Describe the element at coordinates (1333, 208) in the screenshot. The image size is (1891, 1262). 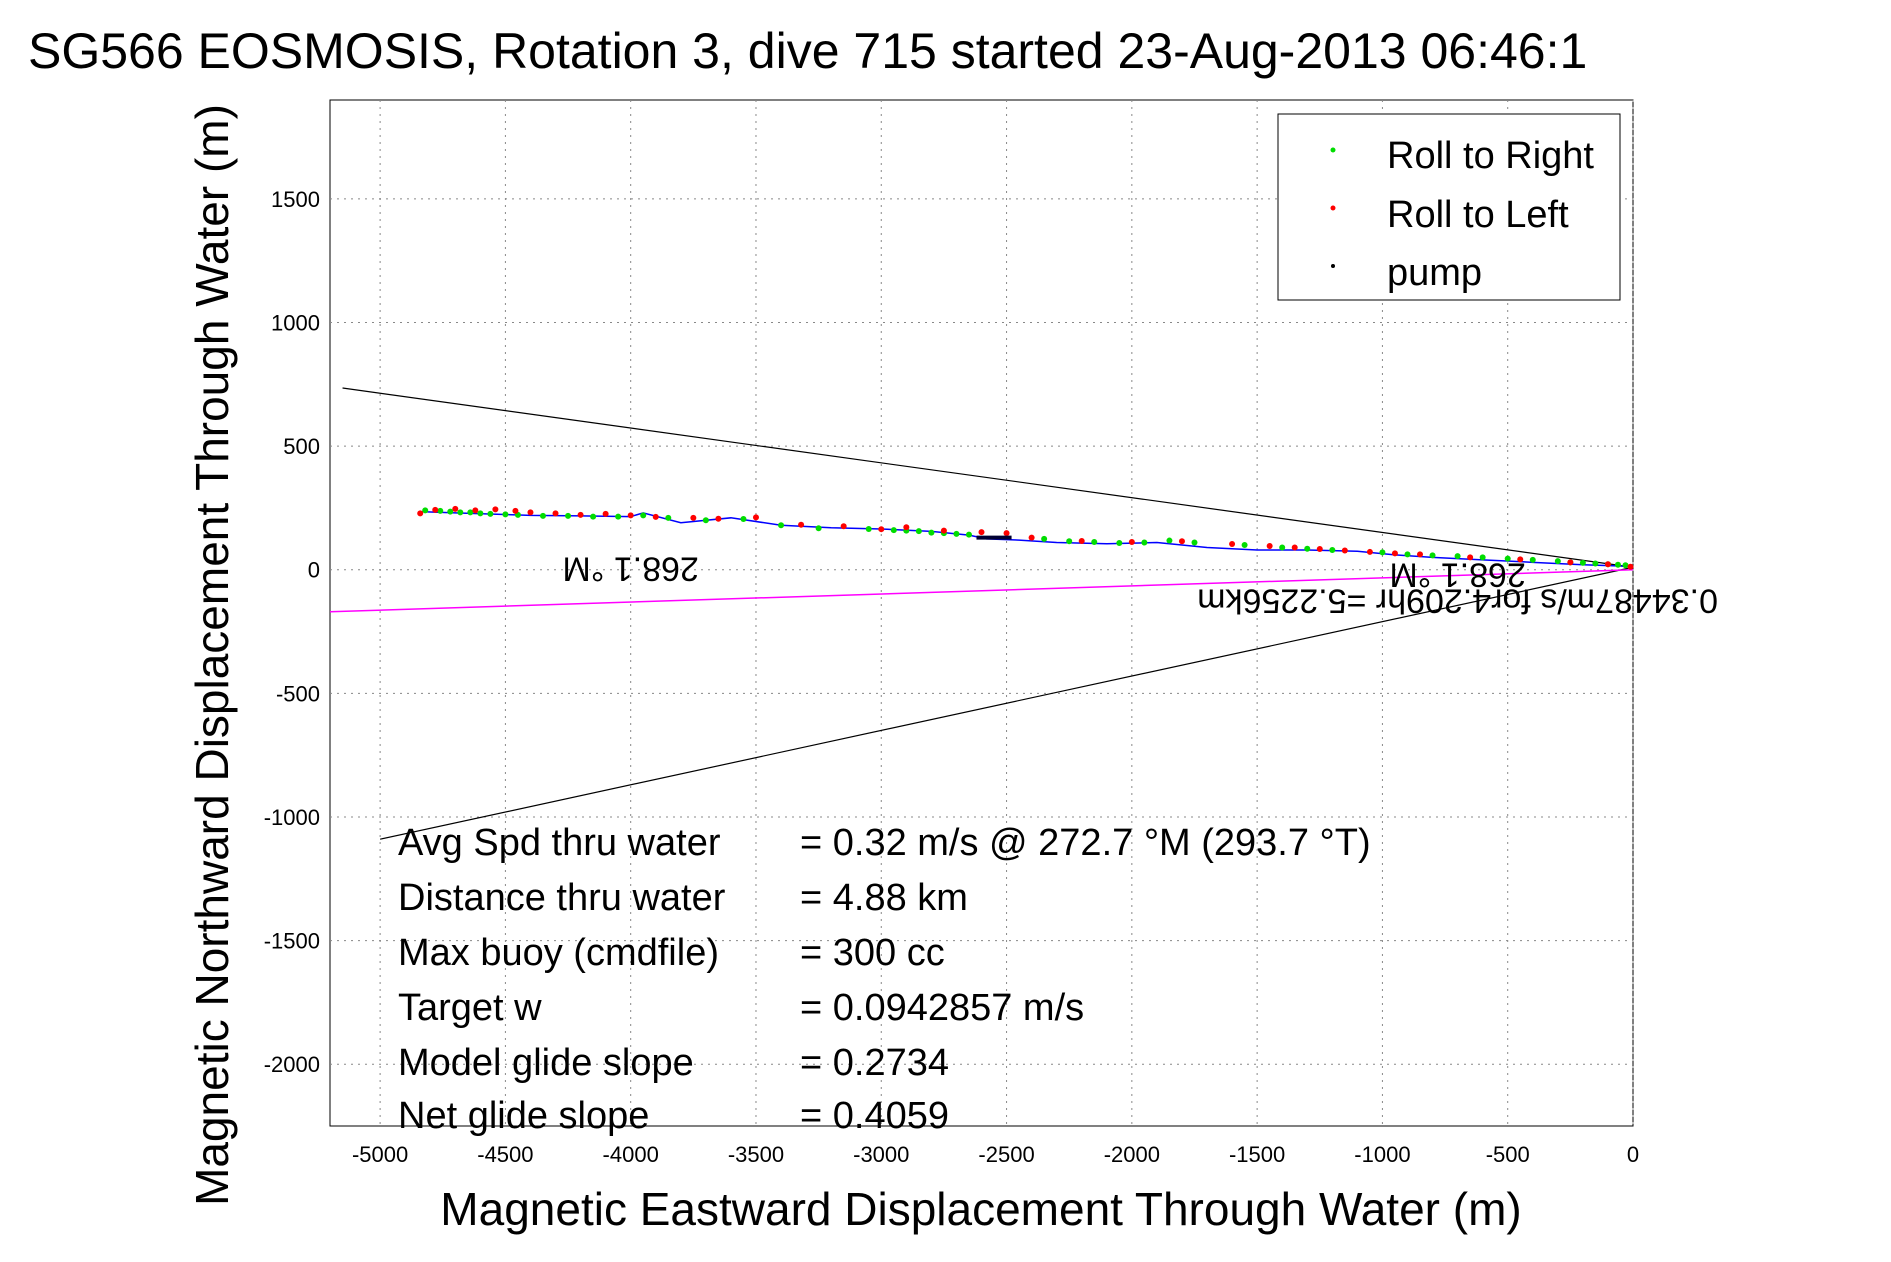
I see `legend-marker-roll-left` at that location.